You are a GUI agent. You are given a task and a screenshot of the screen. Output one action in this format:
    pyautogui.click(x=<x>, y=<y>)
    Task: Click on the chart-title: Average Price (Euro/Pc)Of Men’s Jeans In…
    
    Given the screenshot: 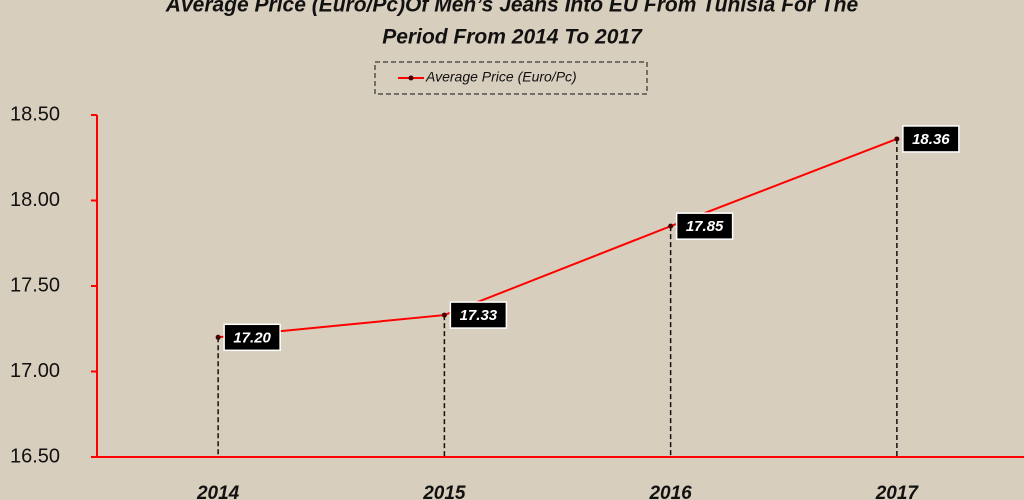 What is the action you would take?
    pyautogui.click(x=512, y=8)
    